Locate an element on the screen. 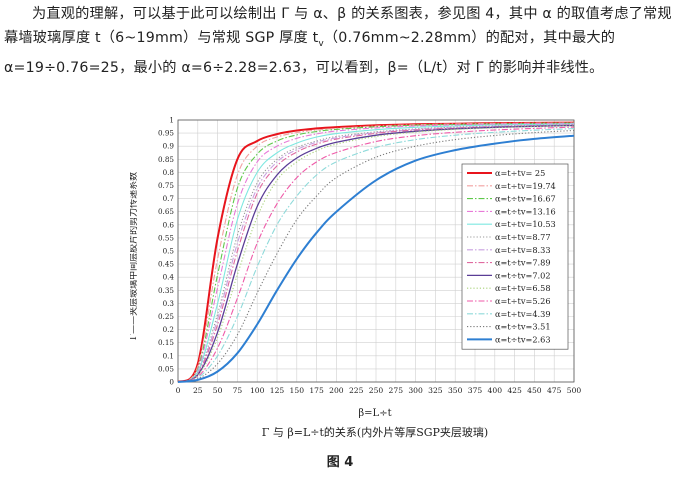  legend-label: α=t÷tv=16.67 is located at coordinates (525, 199).